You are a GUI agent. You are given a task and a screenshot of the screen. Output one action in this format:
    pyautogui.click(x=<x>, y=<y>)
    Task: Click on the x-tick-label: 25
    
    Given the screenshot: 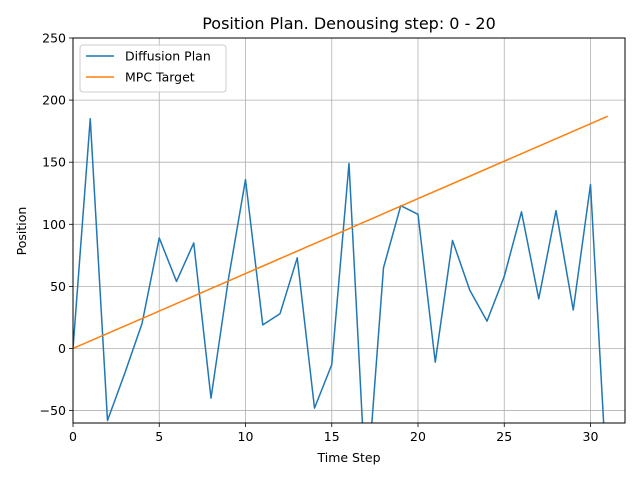 What is the action you would take?
    pyautogui.click(x=504, y=436)
    